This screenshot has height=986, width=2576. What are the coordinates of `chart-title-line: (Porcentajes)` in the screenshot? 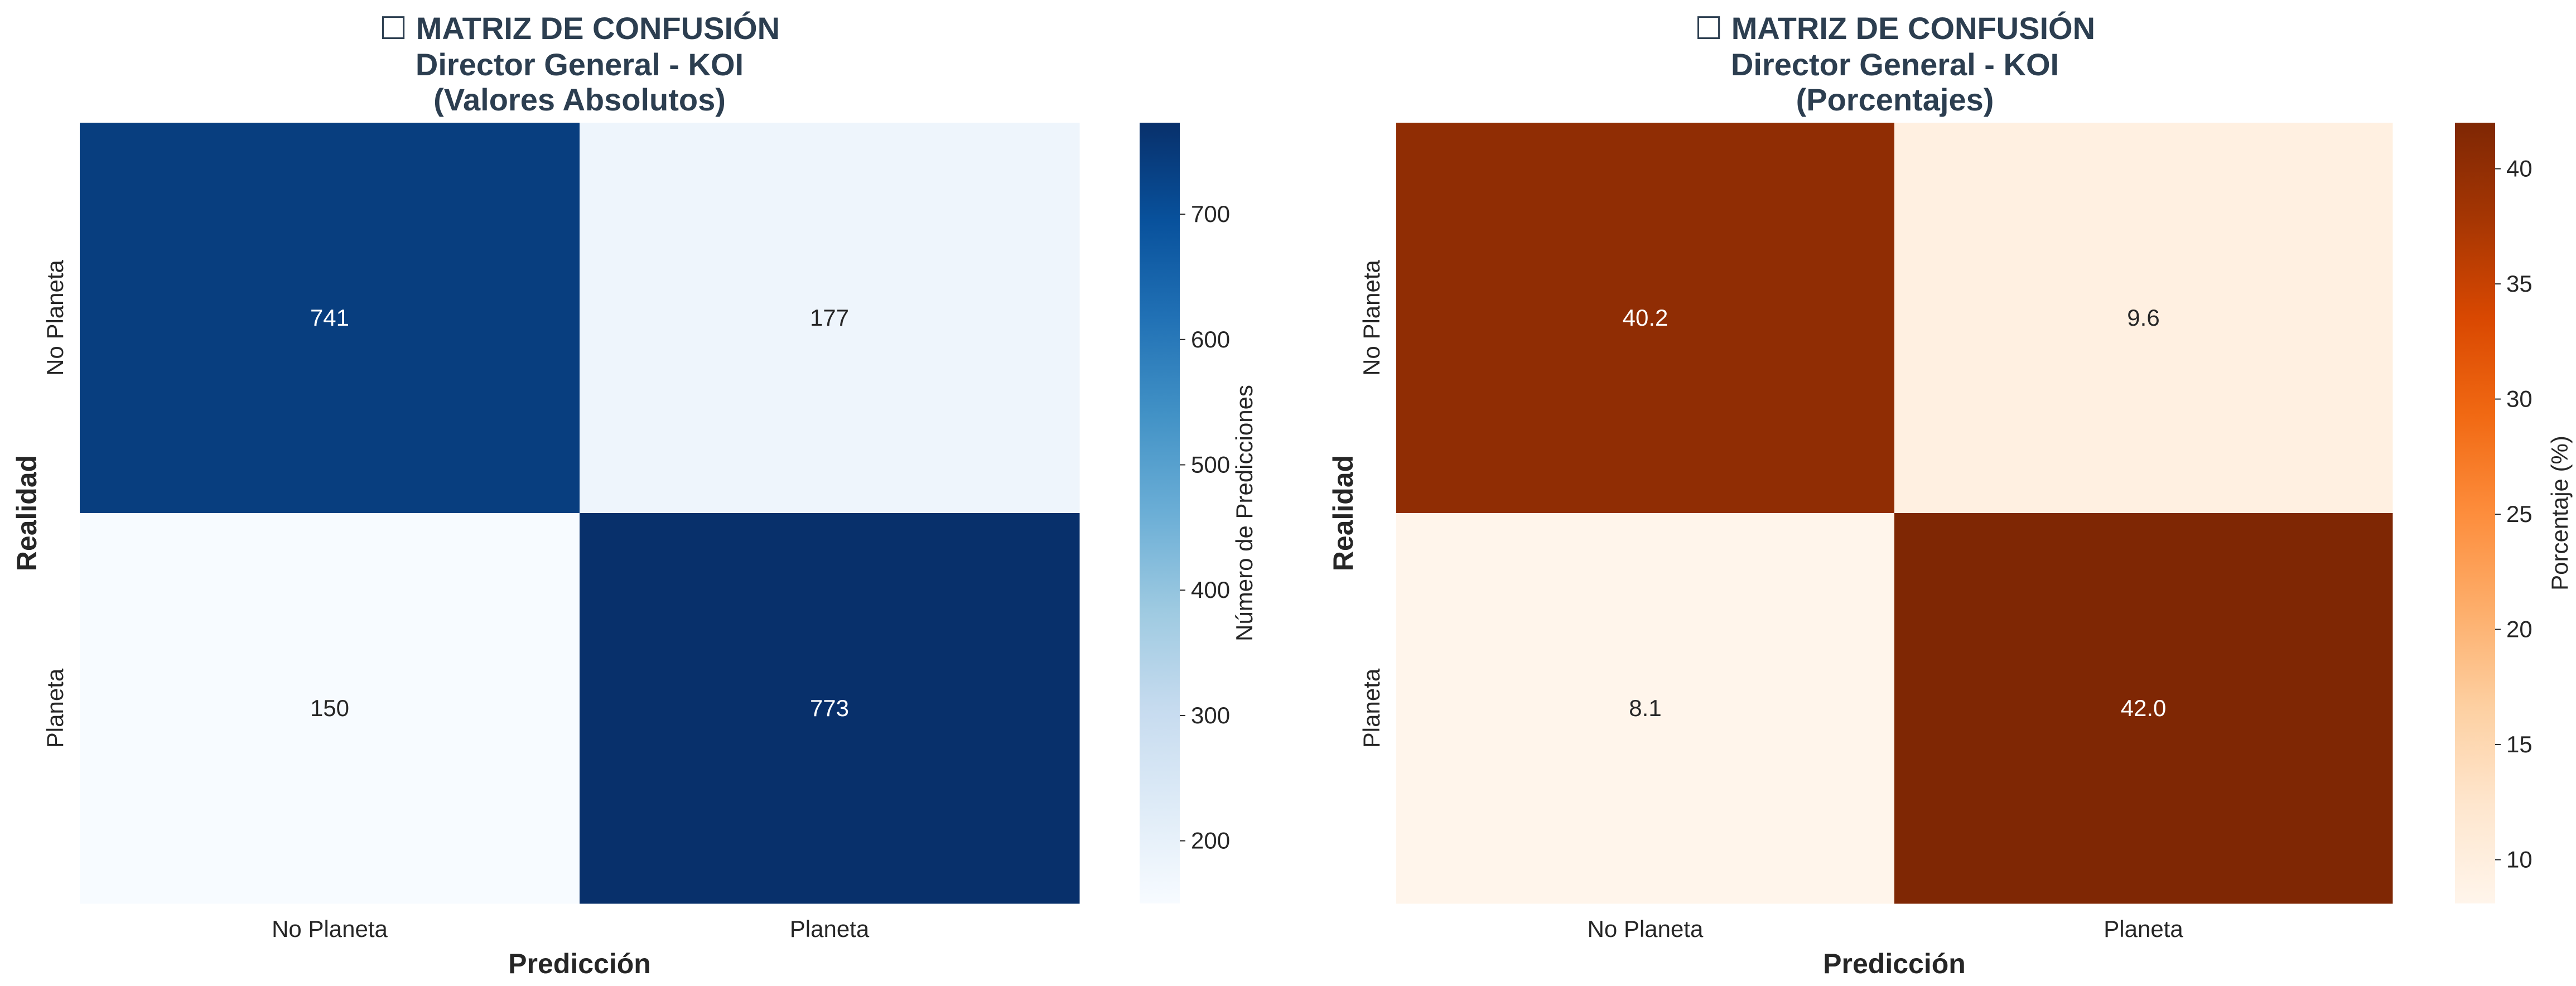 It's located at (1895, 100).